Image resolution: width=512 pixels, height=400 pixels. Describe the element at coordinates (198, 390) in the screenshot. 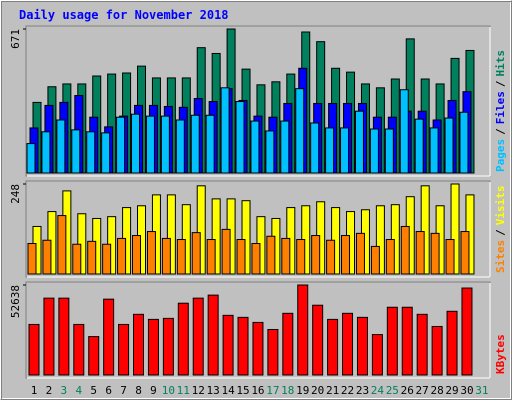

I see `x-tick-label: 12` at that location.